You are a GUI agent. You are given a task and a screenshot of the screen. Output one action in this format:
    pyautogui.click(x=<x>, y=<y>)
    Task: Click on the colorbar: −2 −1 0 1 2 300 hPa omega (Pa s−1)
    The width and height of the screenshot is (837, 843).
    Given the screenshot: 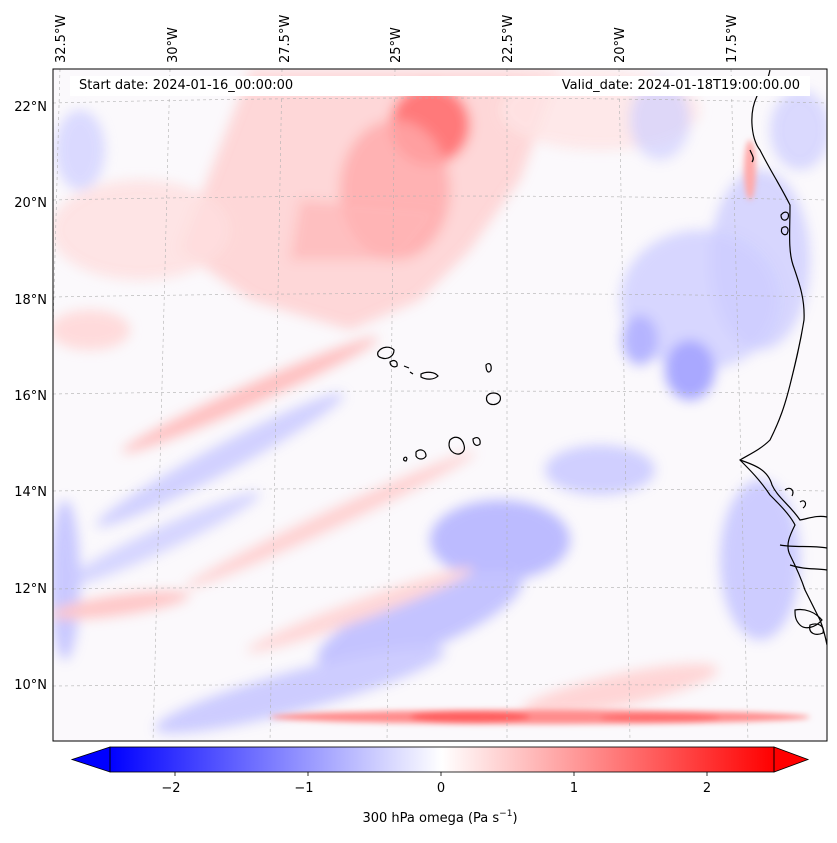 What is the action you would take?
    pyautogui.click(x=440, y=786)
    